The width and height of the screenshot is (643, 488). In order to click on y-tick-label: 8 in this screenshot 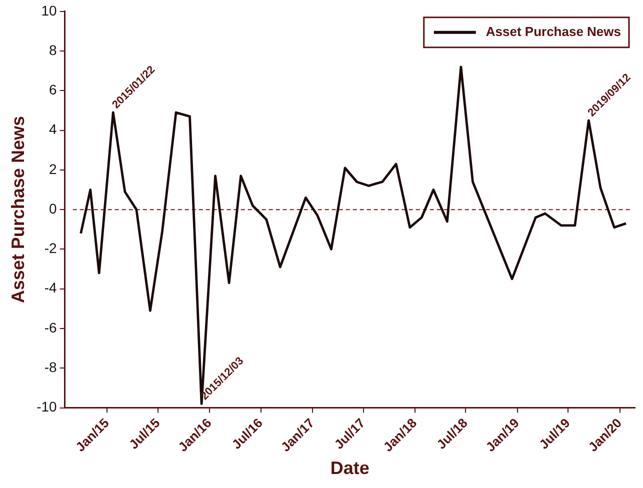, I will do `click(53, 50)`.